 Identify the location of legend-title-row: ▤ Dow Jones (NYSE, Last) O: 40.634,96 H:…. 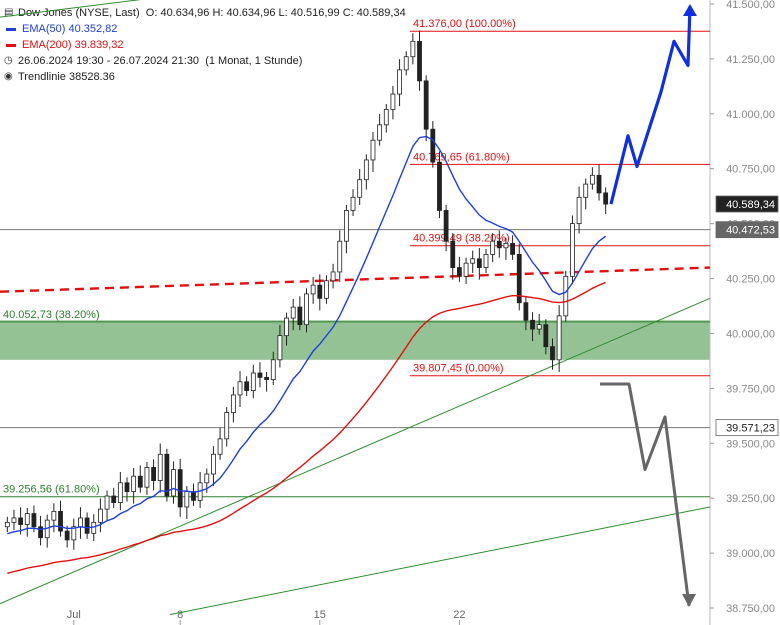
(205, 13).